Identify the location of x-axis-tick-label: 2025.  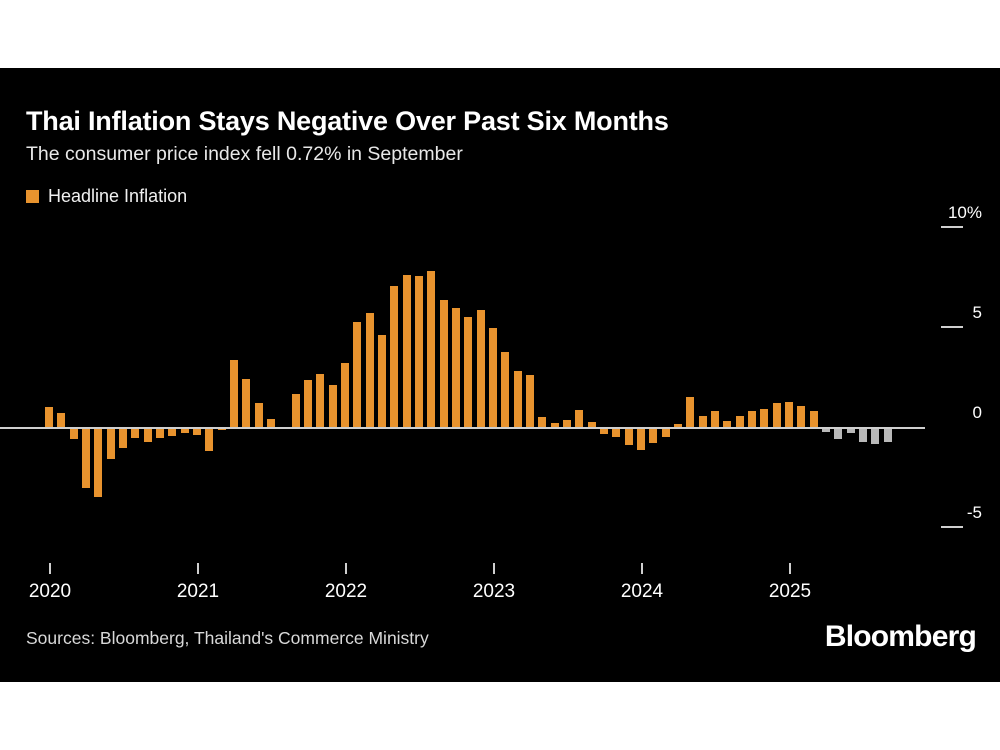
(790, 591).